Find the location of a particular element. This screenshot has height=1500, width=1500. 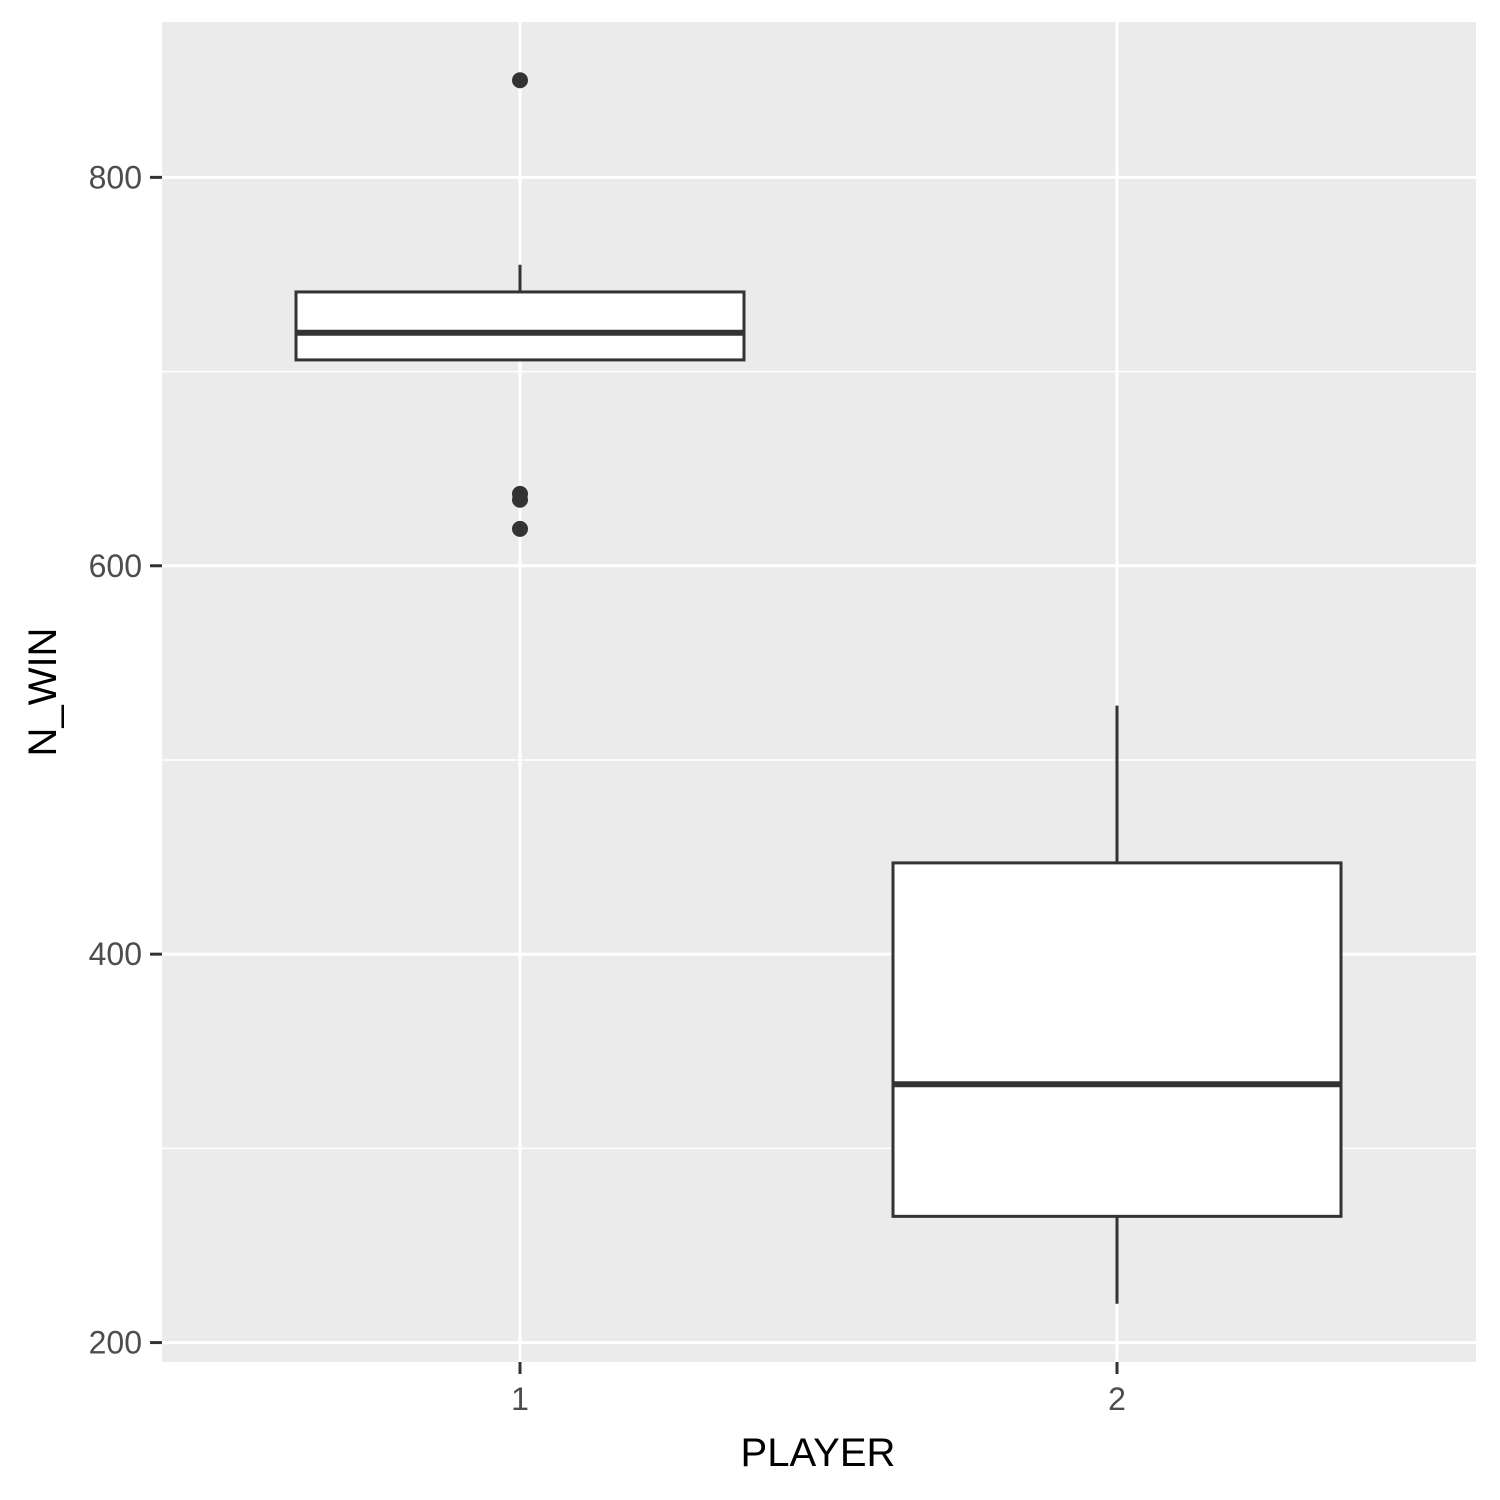

x-tick-label: 2 is located at coordinates (1117, 1399).